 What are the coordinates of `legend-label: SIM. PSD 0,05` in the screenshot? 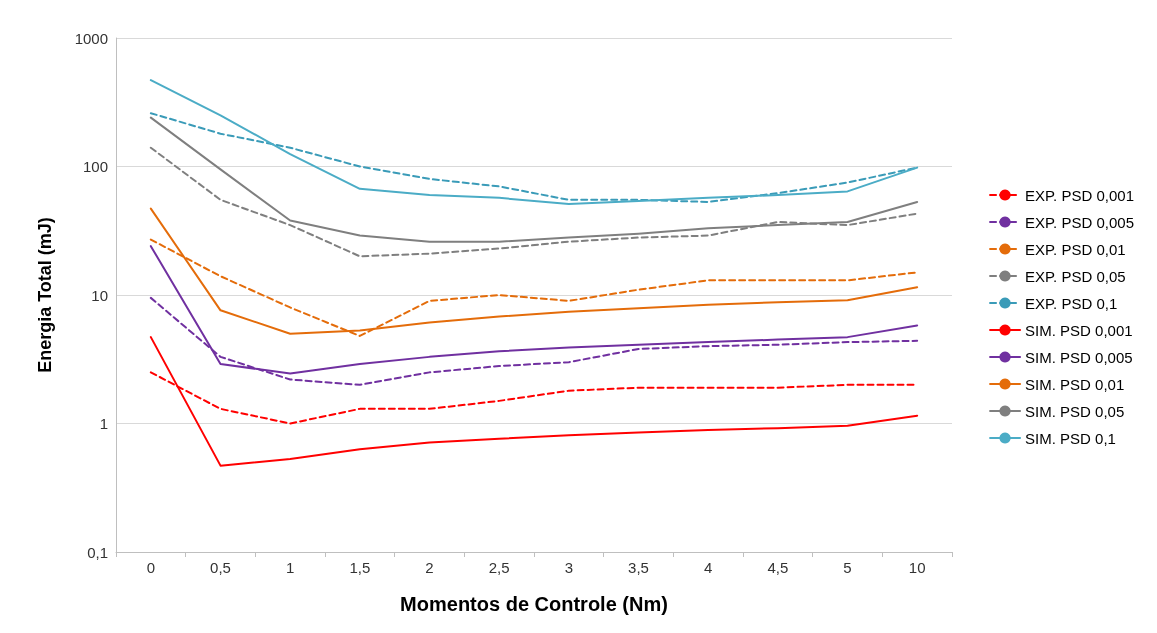 It's located at (1075, 411).